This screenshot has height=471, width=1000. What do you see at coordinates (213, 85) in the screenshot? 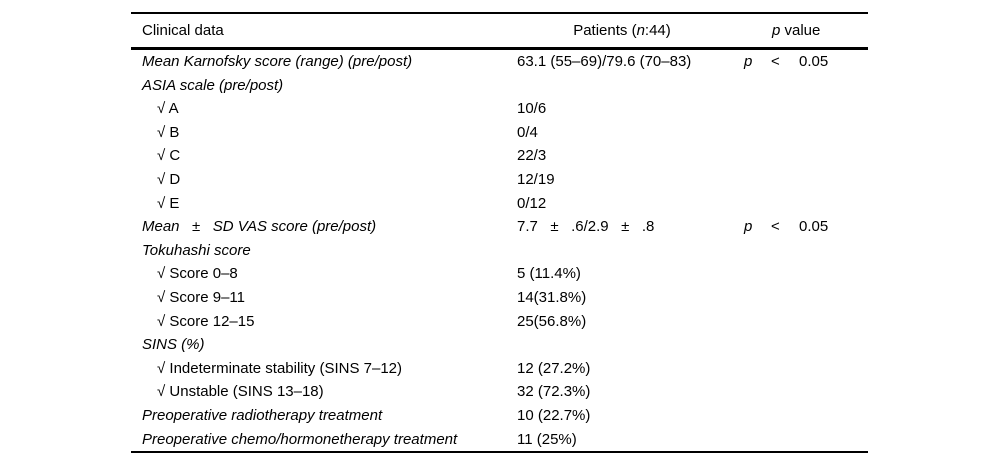
I see `row-label: ASIA scale (pre/post)` at bounding box center [213, 85].